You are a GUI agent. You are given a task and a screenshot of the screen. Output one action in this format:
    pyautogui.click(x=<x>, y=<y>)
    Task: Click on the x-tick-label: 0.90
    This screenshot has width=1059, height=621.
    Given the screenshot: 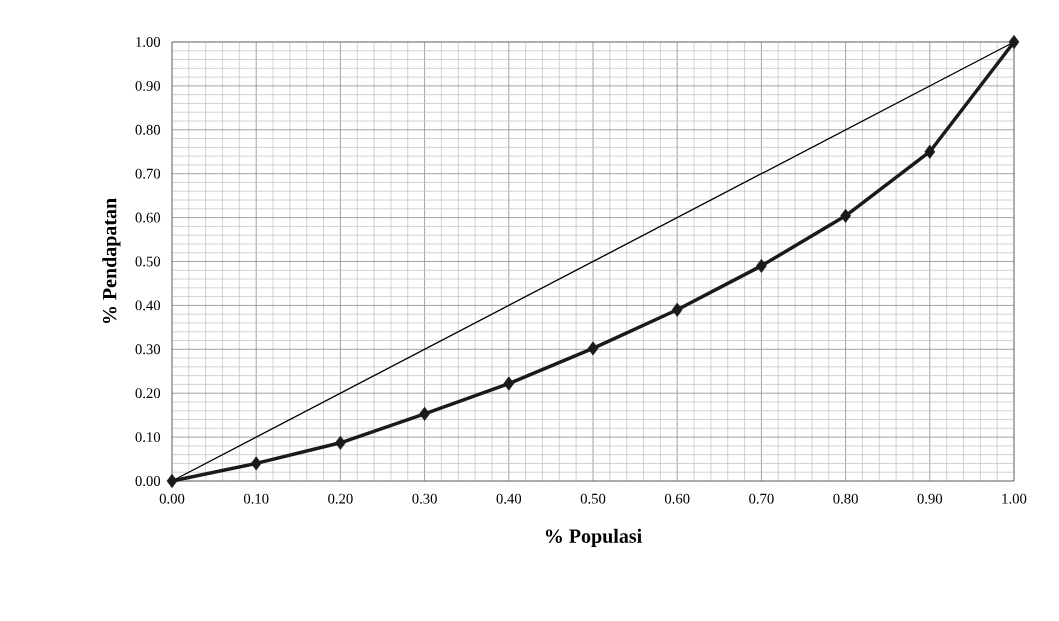 What is the action you would take?
    pyautogui.click(x=930, y=498)
    